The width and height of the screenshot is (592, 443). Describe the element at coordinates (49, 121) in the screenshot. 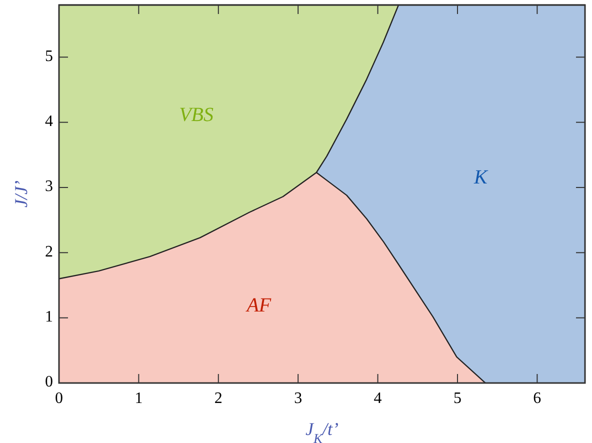

I see `y-tick-label: 4` at that location.